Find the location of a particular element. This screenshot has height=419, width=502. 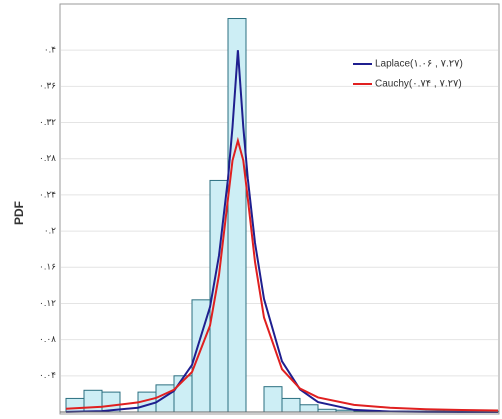

y-tick-label: ۰.۲۸ is located at coordinates (47, 158).